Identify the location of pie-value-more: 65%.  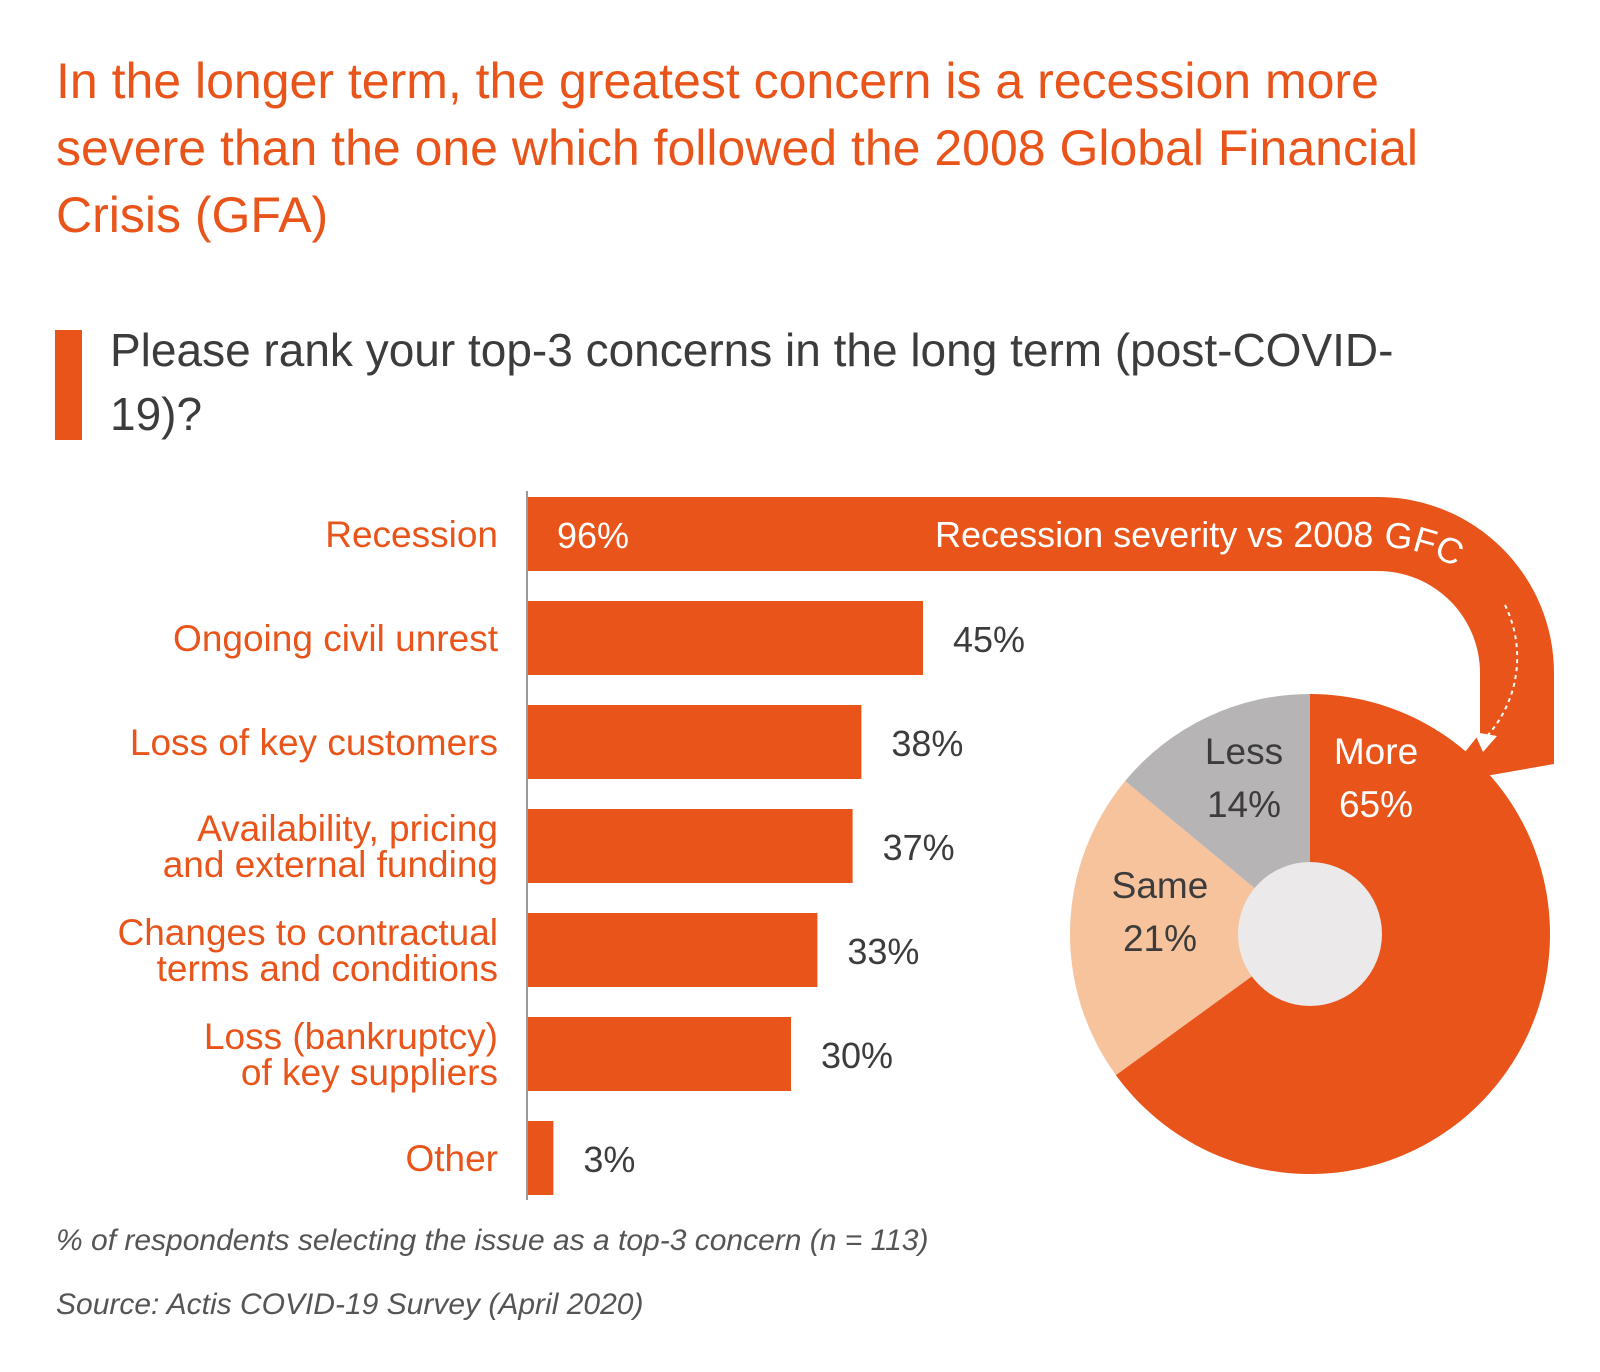
(1376, 804).